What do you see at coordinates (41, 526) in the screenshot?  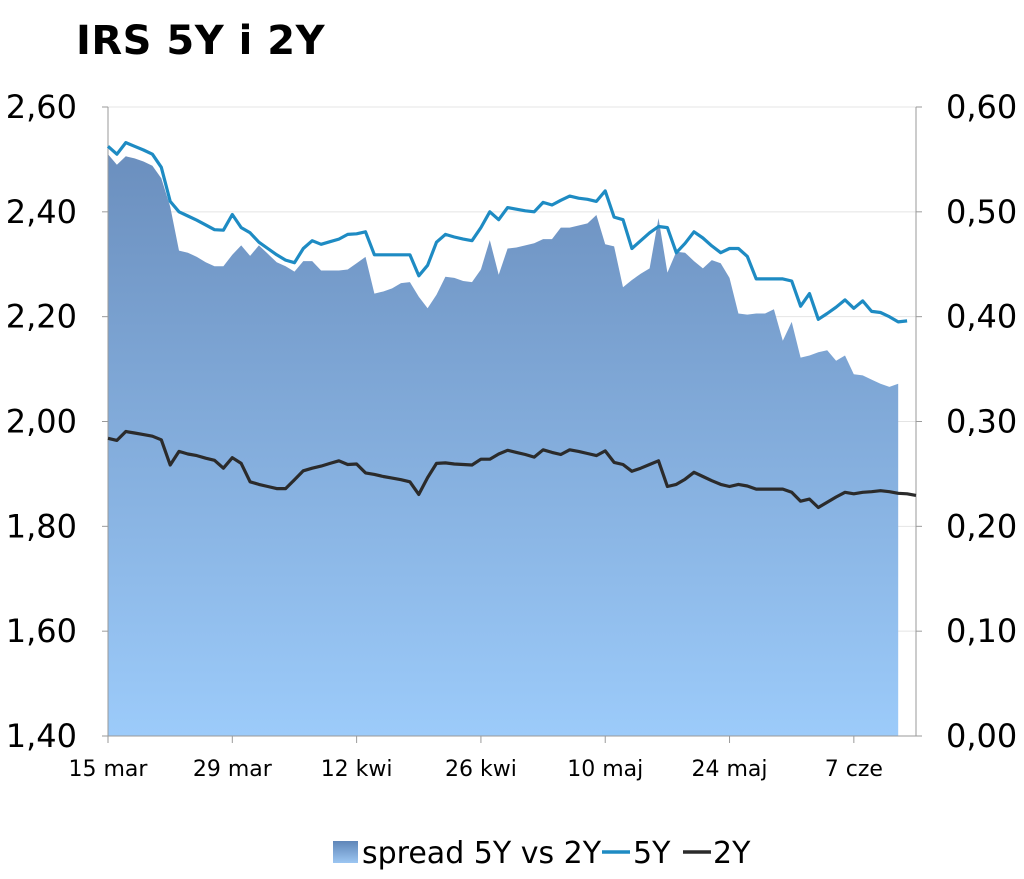 I see `left-tick-label: 1,80` at bounding box center [41, 526].